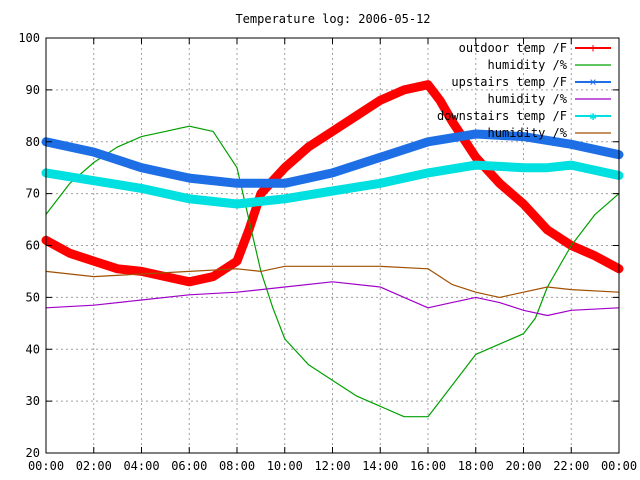  Describe the element at coordinates (285, 466) in the screenshot. I see `x-tick-label: 10:00` at that location.